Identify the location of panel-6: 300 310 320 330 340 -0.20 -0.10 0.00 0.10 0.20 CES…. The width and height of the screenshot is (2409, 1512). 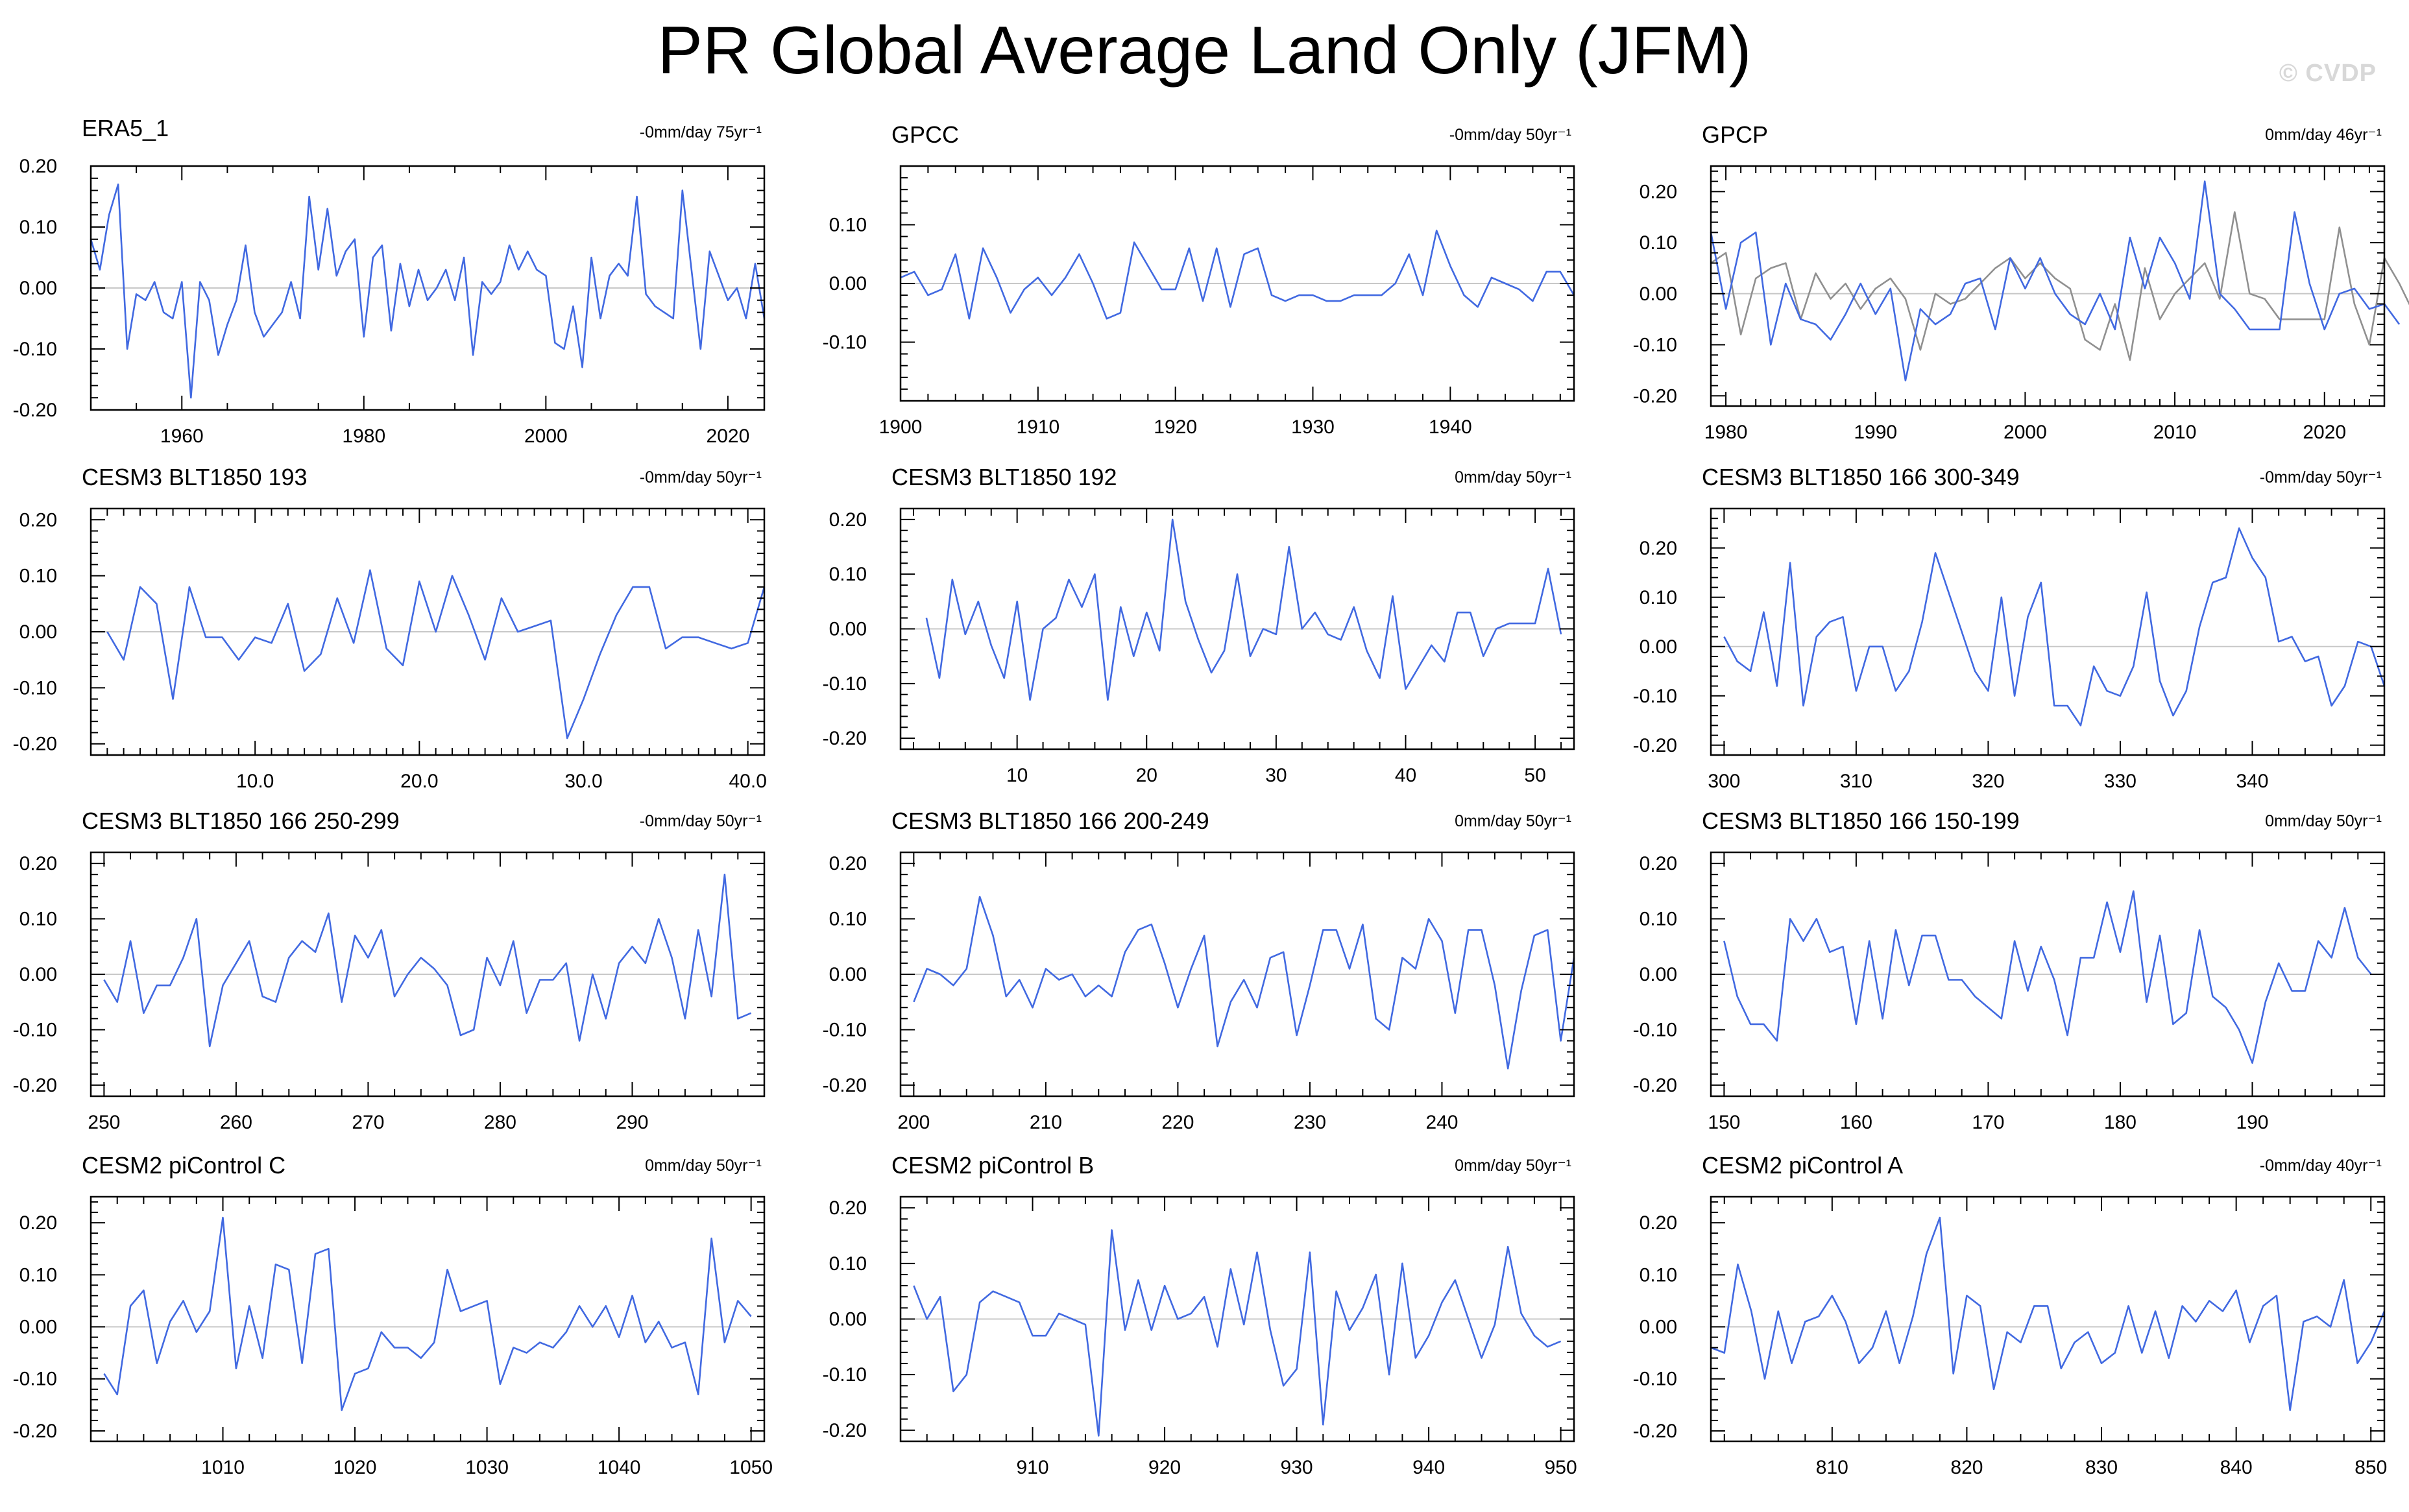
(2009, 628).